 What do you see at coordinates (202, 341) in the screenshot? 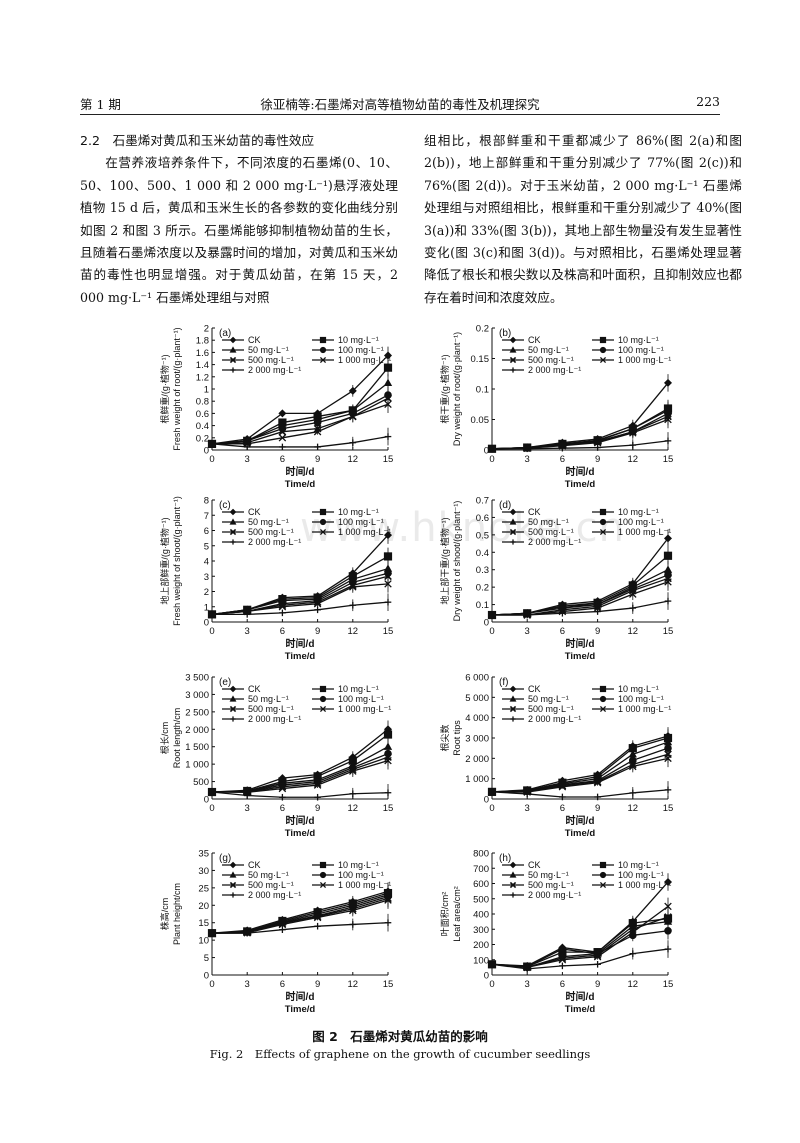
I see `y-tick-label: 1.8` at bounding box center [202, 341].